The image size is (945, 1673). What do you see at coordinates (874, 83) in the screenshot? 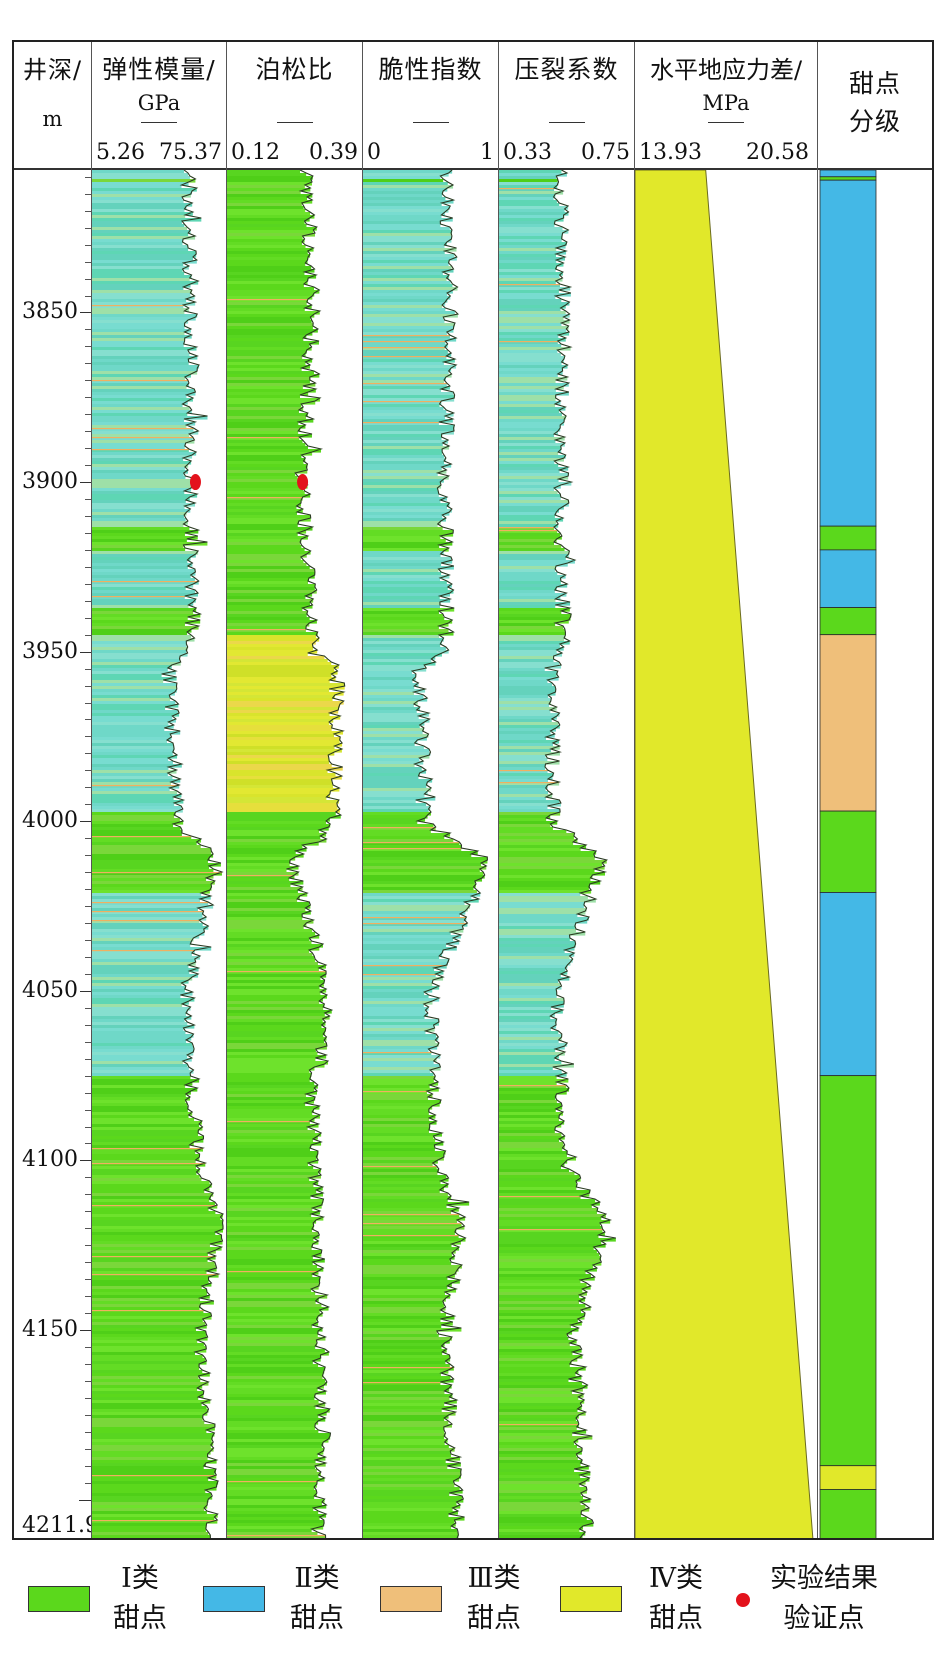
I see `sweet-title-line1: 甜点` at bounding box center [874, 83].